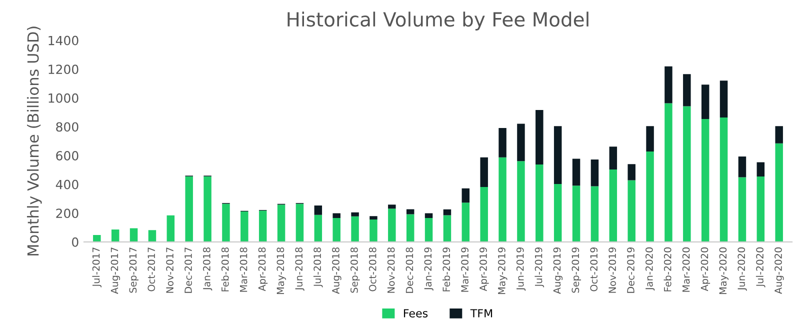 This screenshot has height=336, width=800. What do you see at coordinates (539, 267) in the screenshot?
I see `x-tick-label: Jul-2019` at bounding box center [539, 267].